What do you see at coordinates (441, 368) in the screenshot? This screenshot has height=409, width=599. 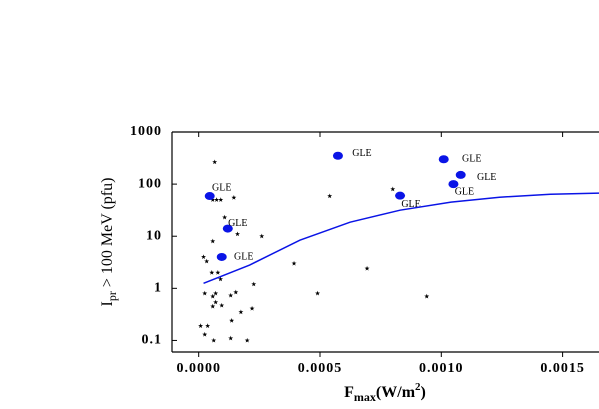 I see `x-tick-label: 0.0010` at bounding box center [441, 368].